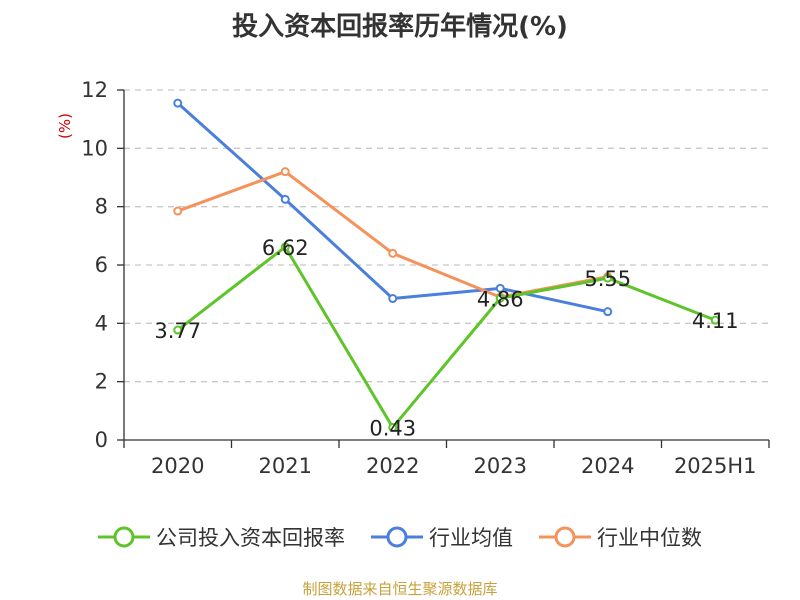 The height and width of the screenshot is (600, 800). I want to click on legend: 公司投入资本回报率 行业均值 行业中位数, so click(400, 537).